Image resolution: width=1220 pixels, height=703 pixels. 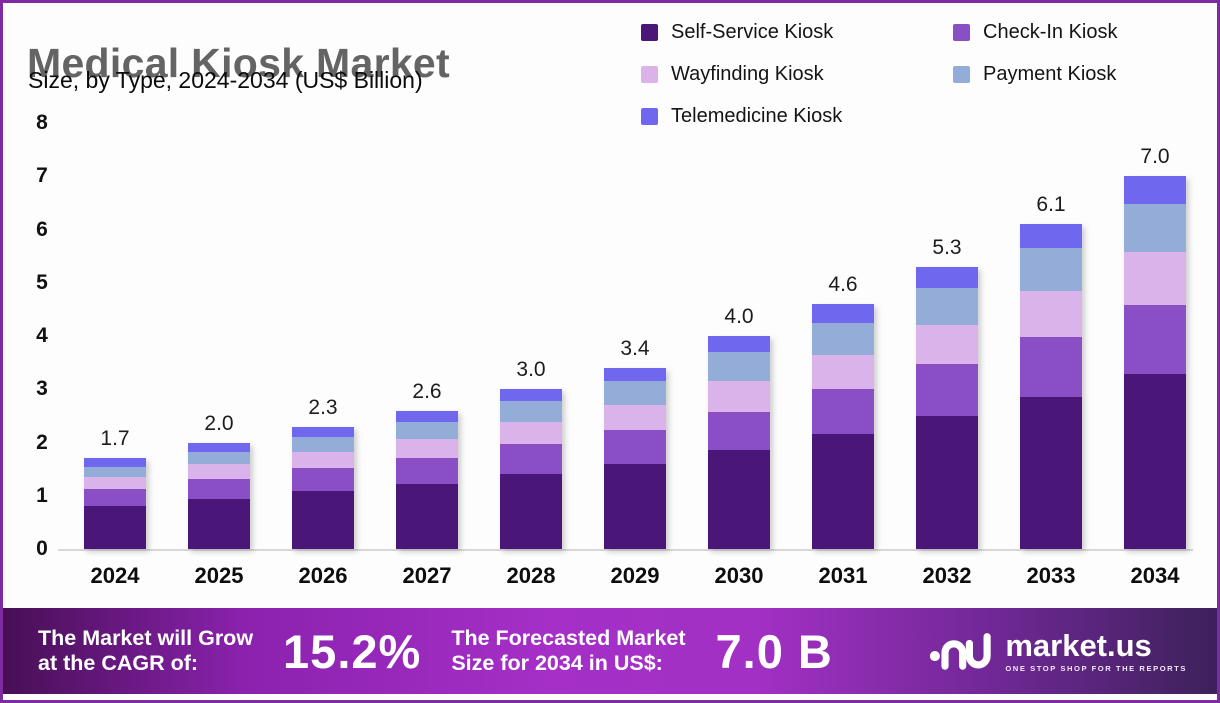 What do you see at coordinates (42, 548) in the screenshot?
I see `y-axis-tick: 0` at bounding box center [42, 548].